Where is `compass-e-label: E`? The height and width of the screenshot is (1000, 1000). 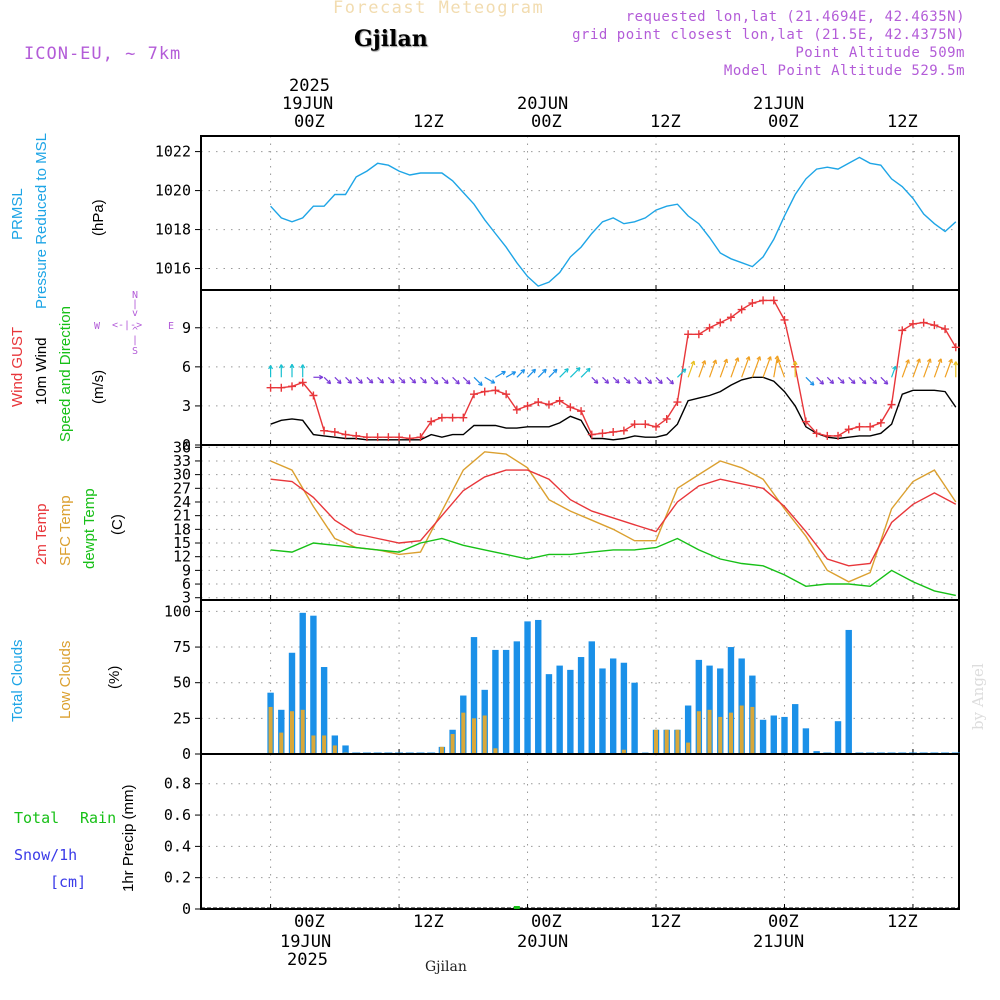
compass-e-label: E is located at coordinates (171, 326).